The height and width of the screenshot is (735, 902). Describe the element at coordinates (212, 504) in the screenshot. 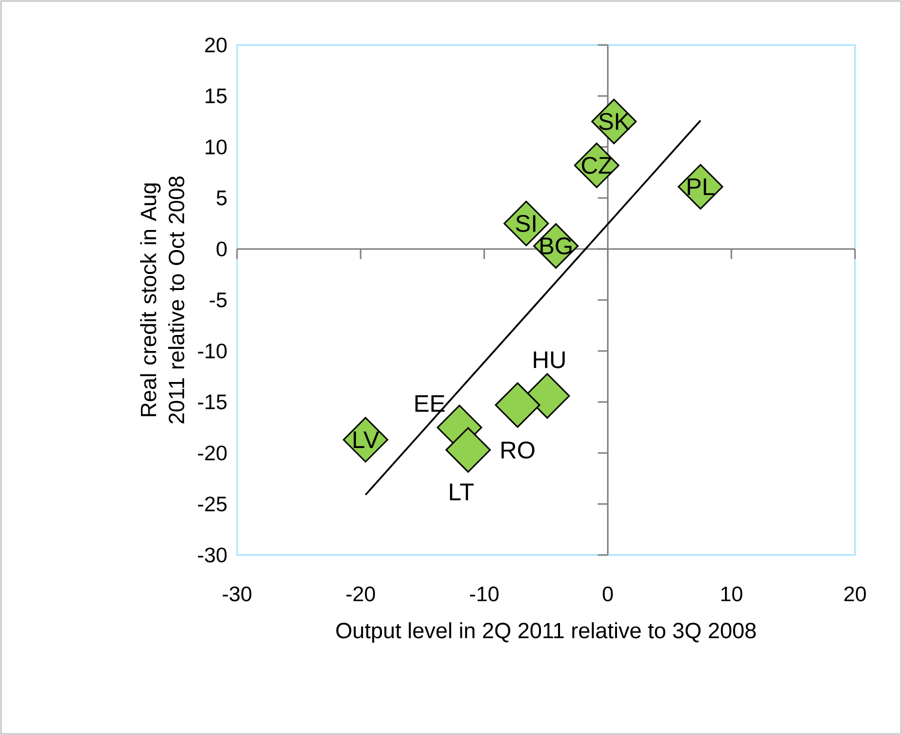

I see `y-tick-label: -25` at that location.